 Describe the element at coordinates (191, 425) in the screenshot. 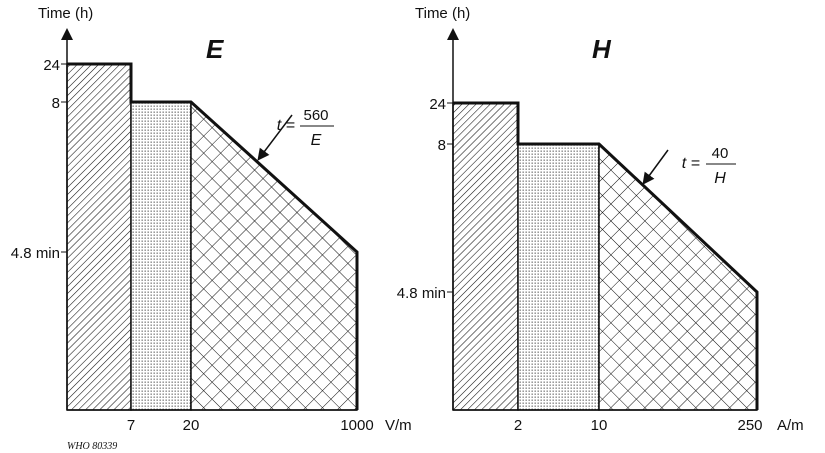

I see `e-x-tick-20: 20` at that location.